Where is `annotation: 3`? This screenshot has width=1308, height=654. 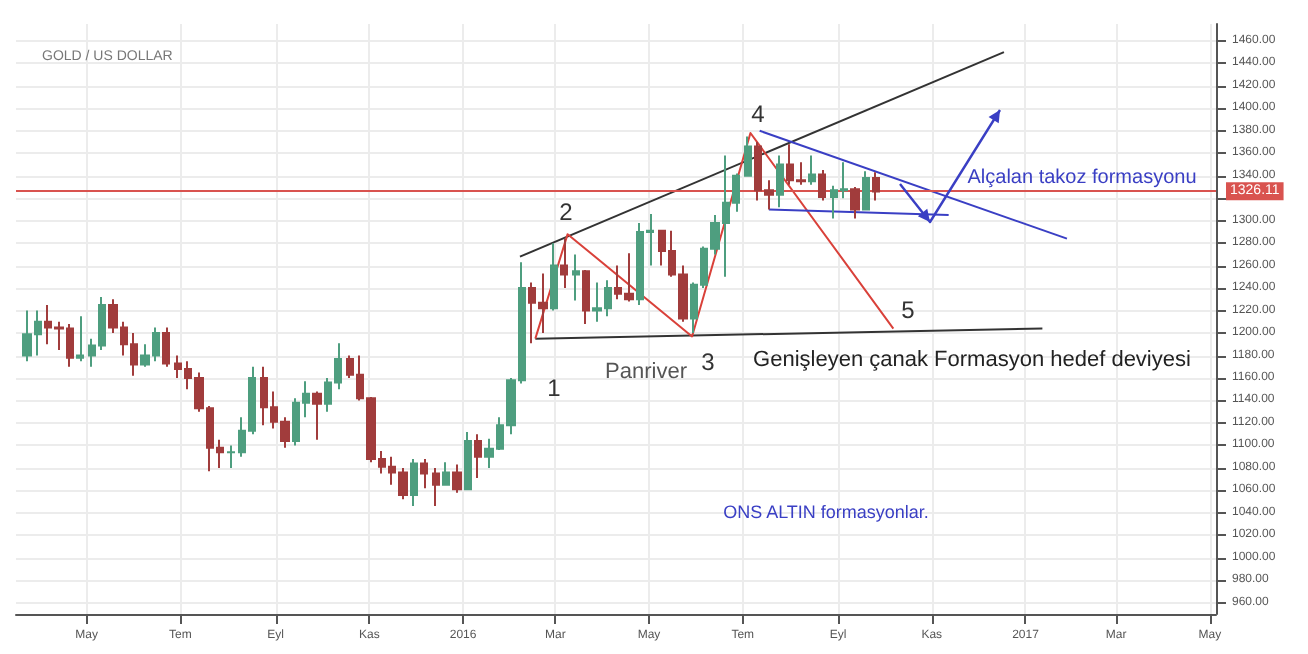
annotation: 3 is located at coordinates (708, 362).